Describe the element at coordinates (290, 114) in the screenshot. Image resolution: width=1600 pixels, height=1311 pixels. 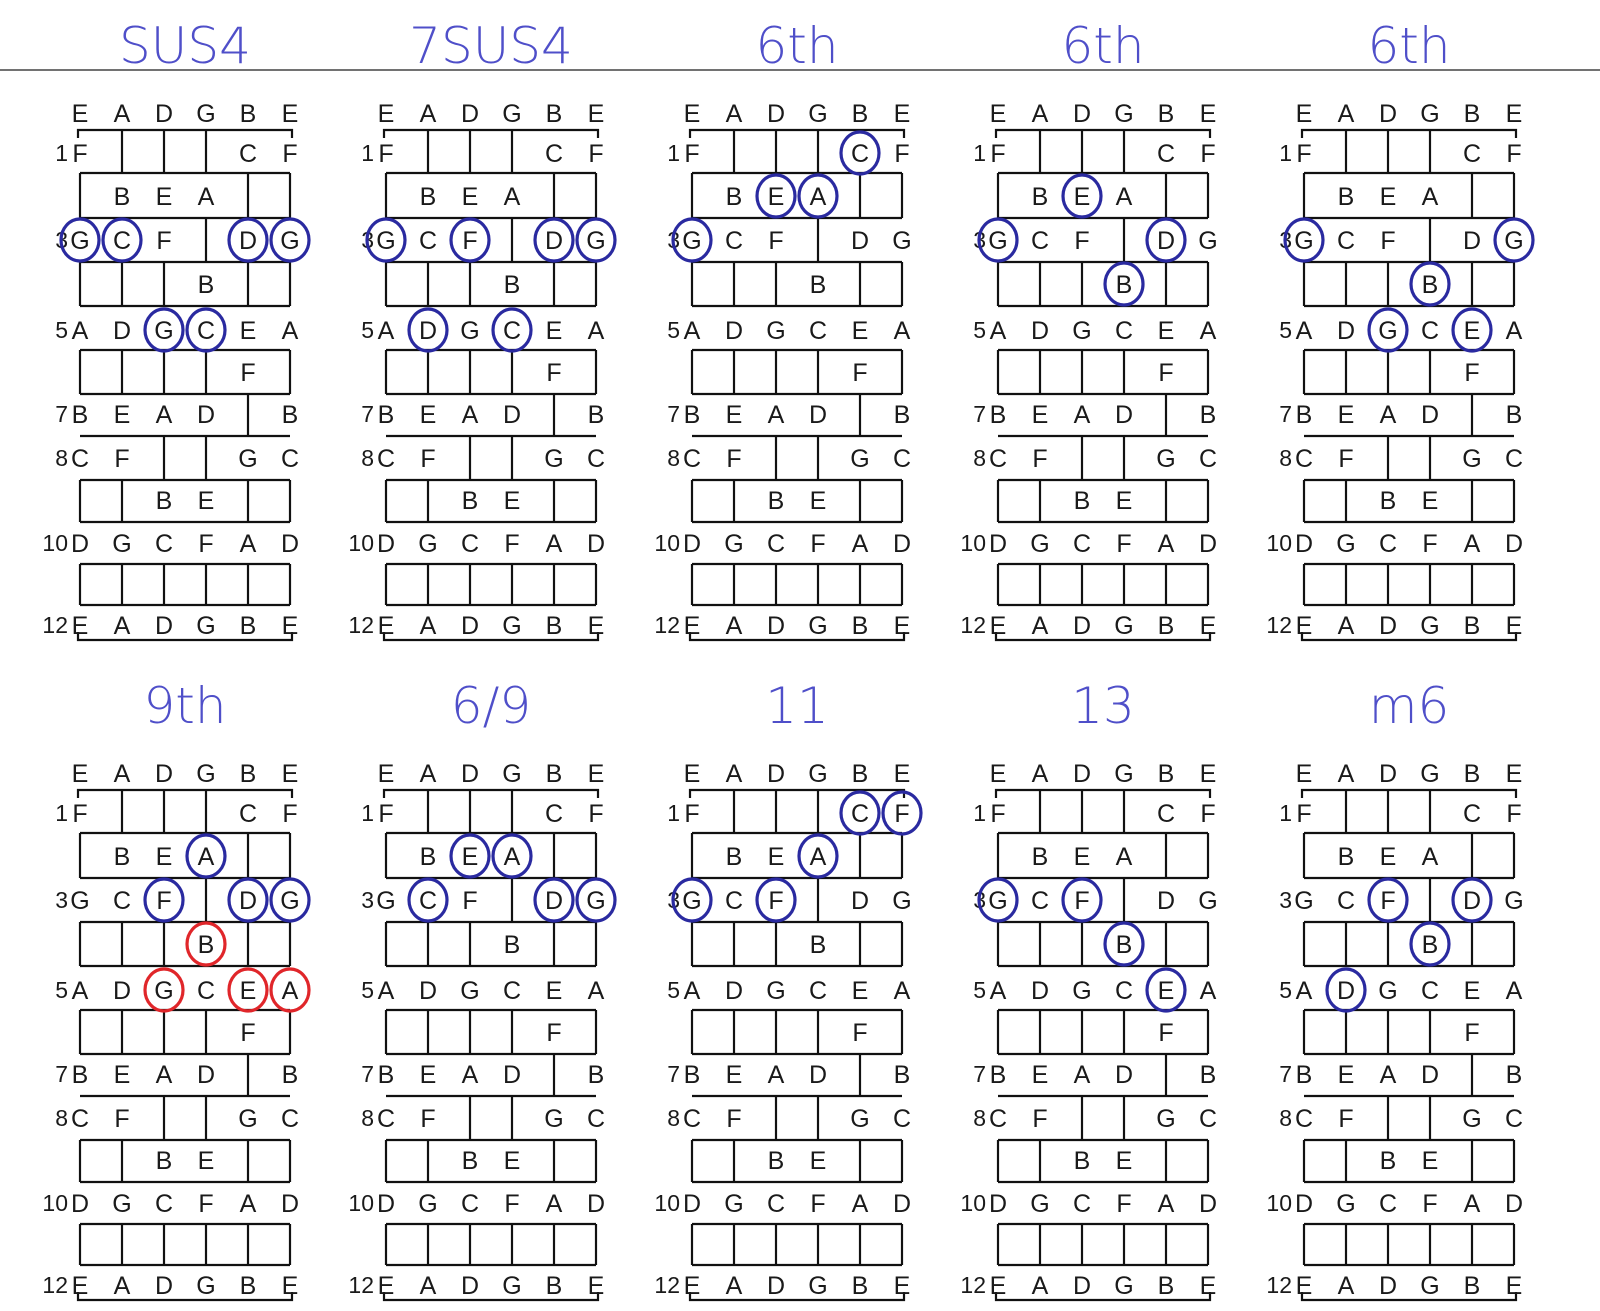
I see `string-name: E` at that location.